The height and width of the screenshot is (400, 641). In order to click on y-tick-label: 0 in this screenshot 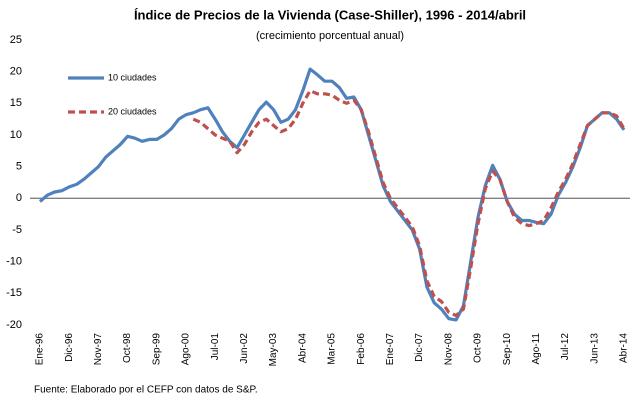, I will do `click(19, 198)`.